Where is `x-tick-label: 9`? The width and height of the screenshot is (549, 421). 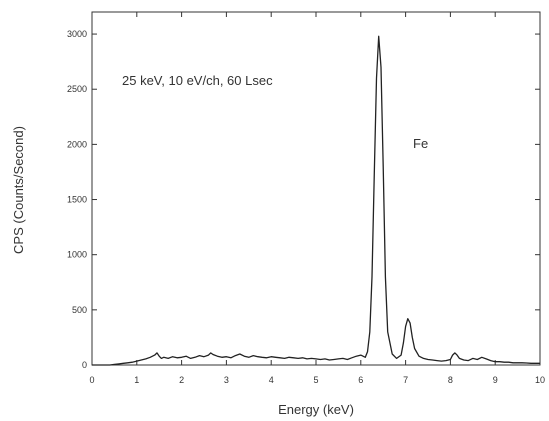 x-tick-label: 9 is located at coordinates (495, 380).